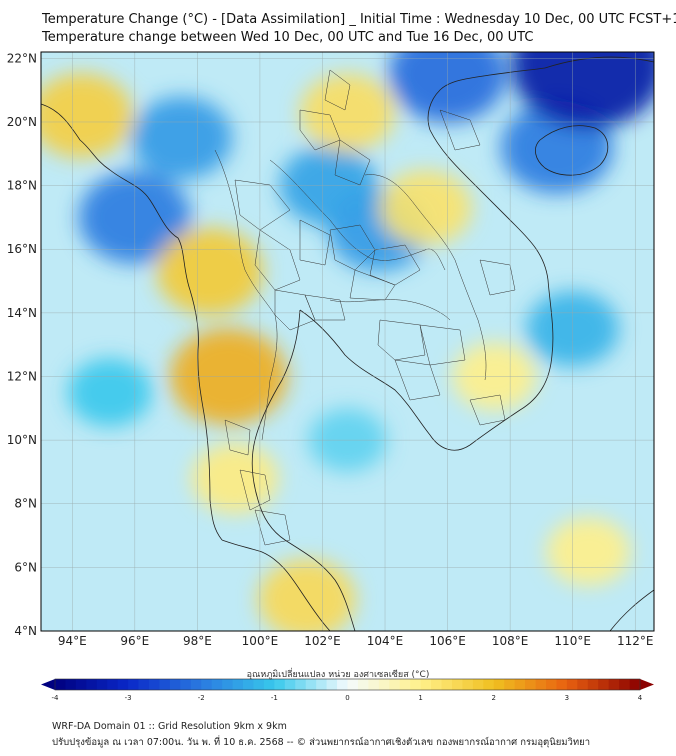 This screenshot has height=756, width=676. What do you see at coordinates (128, 697) in the screenshot?
I see `colorbar-tick-label: -3` at bounding box center [128, 697].